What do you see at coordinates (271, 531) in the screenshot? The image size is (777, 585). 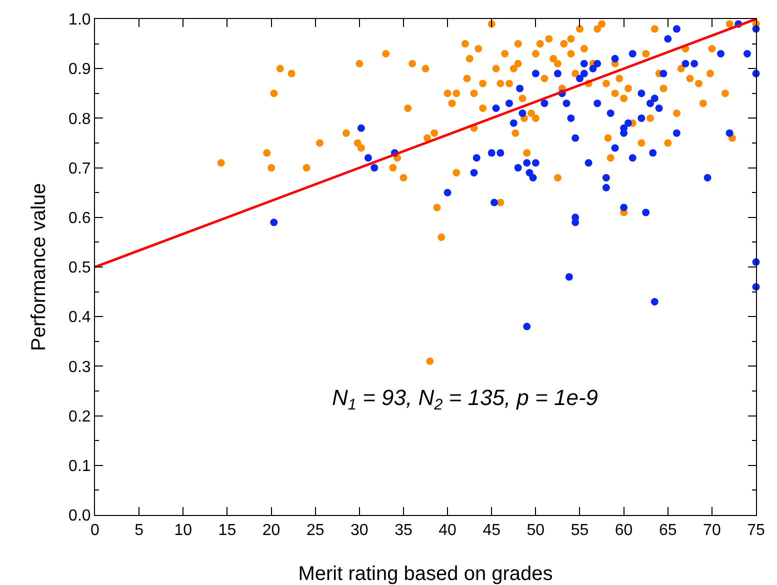 I see `x-tick-label: 20` at bounding box center [271, 531].